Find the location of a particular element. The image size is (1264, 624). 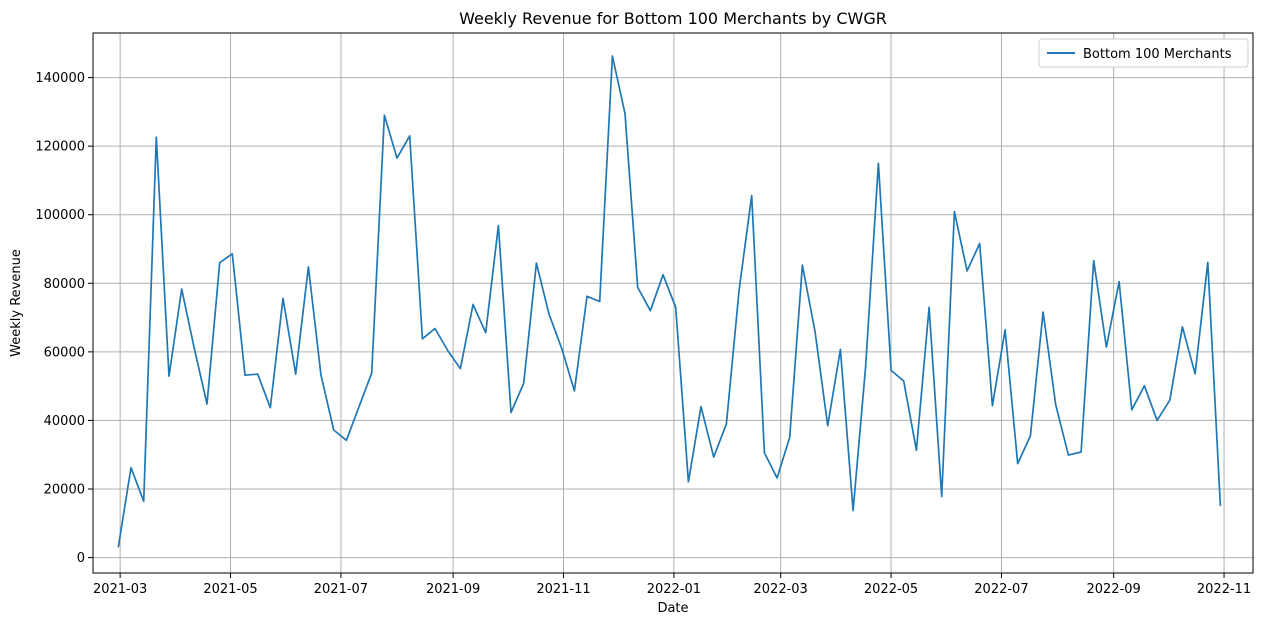

x-tick-label: 2021-07 is located at coordinates (341, 589).